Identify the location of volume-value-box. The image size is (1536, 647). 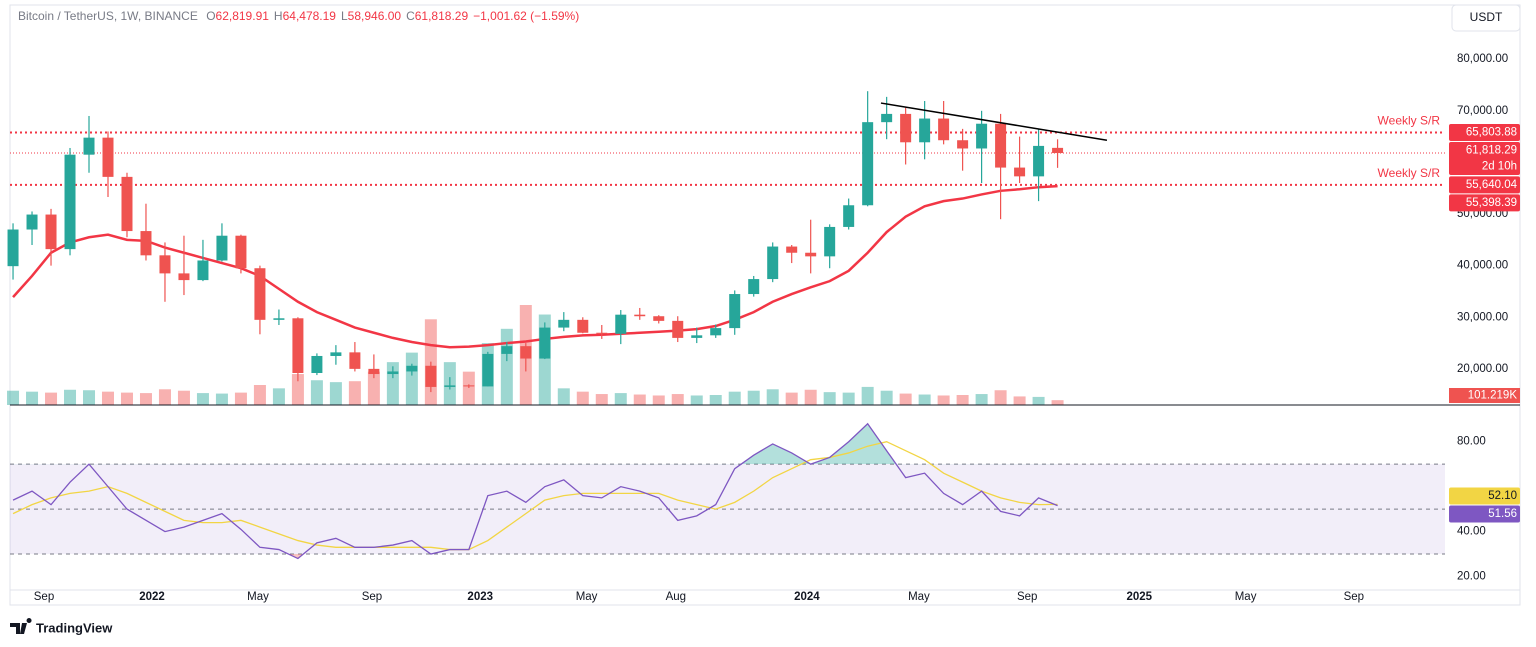
(1484, 395).